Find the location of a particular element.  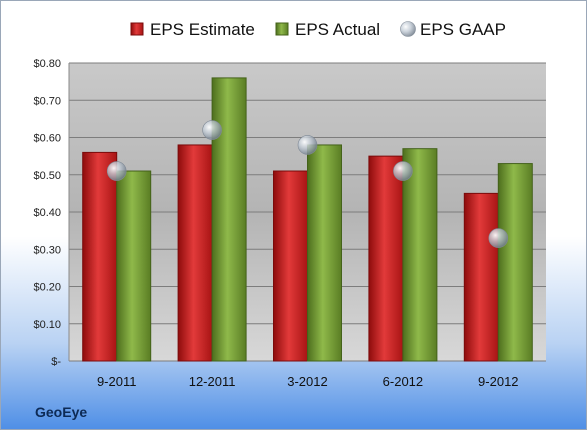

legend-swatch-eps-actual is located at coordinates (282, 29).